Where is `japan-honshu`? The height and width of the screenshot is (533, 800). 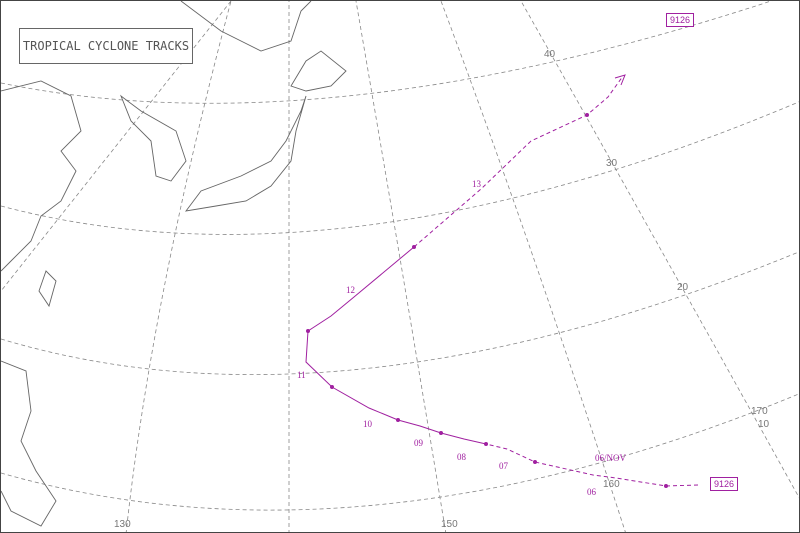
japan-honshu is located at coordinates (245, 153).